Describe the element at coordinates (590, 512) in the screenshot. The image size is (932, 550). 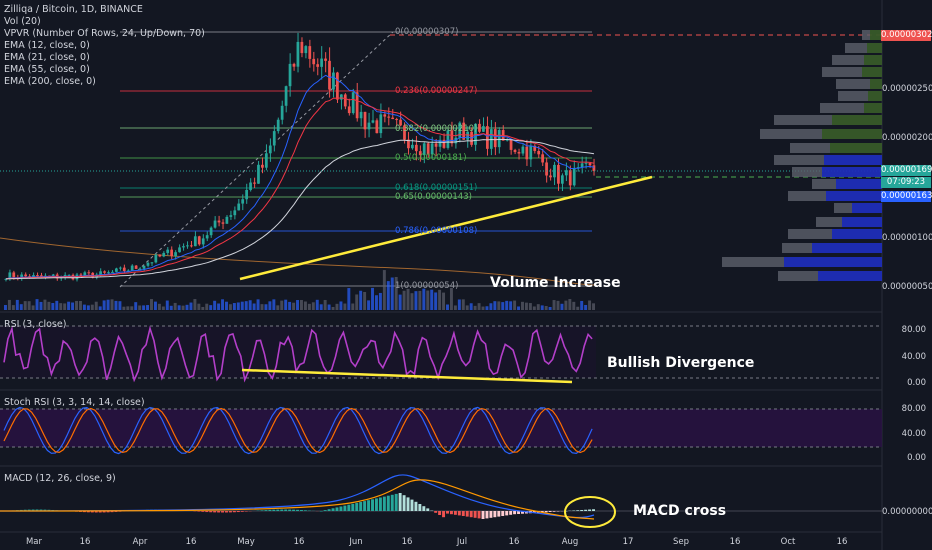
I see `macd-cross-circle` at that location.